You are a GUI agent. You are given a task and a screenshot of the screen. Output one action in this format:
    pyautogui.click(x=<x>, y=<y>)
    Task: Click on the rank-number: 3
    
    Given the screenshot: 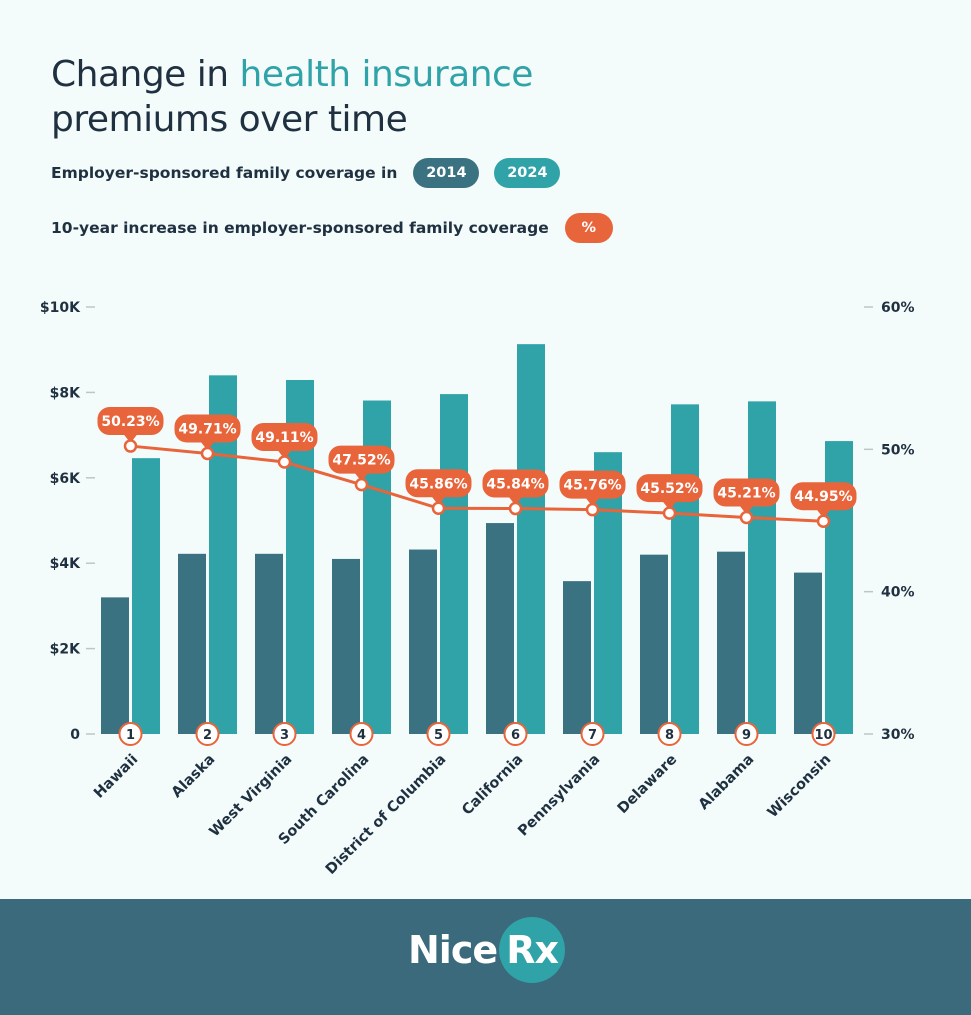 What is the action you would take?
    pyautogui.click(x=284, y=735)
    